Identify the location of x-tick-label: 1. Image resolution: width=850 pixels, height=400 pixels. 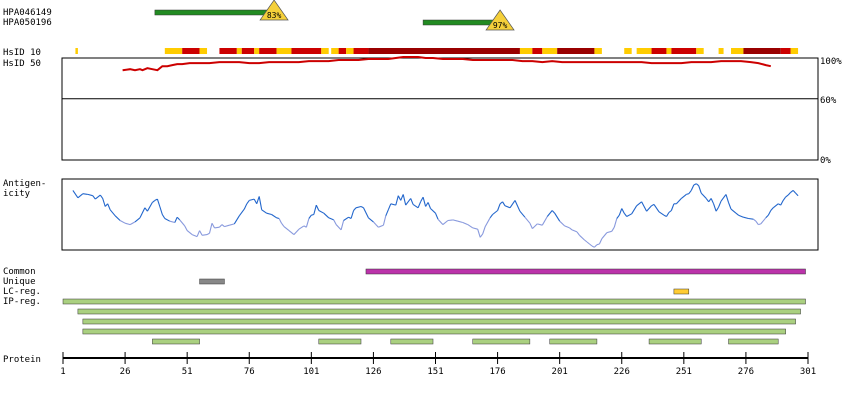
(62, 372).